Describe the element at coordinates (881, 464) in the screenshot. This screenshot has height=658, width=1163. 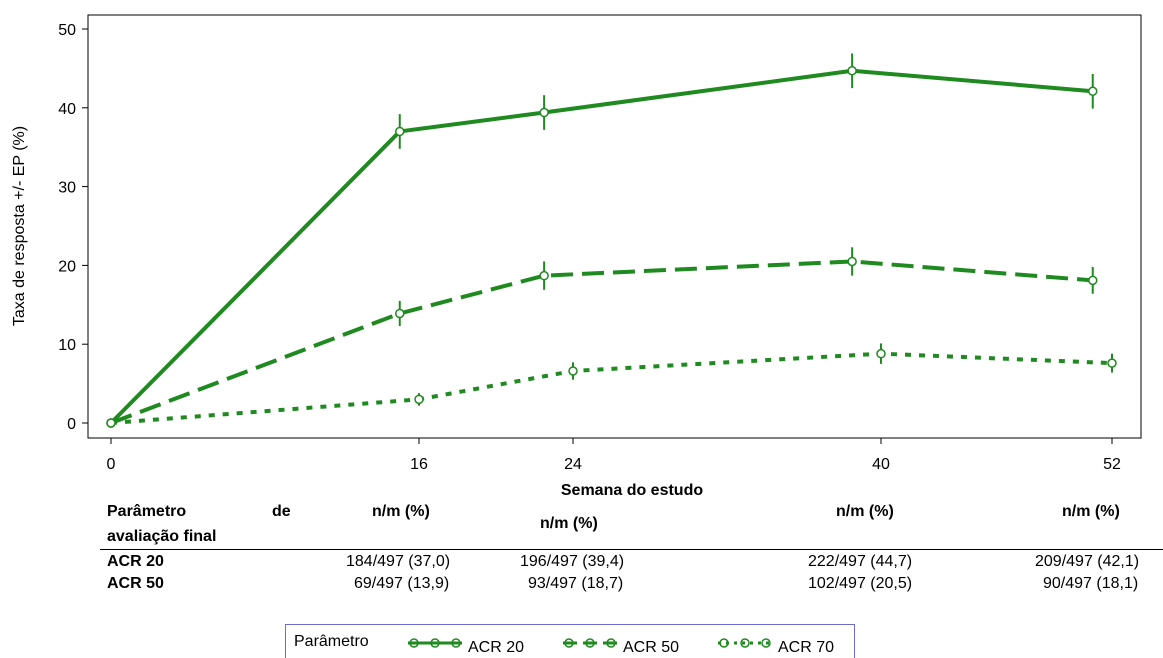
I see `x-tick-label: 40` at that location.